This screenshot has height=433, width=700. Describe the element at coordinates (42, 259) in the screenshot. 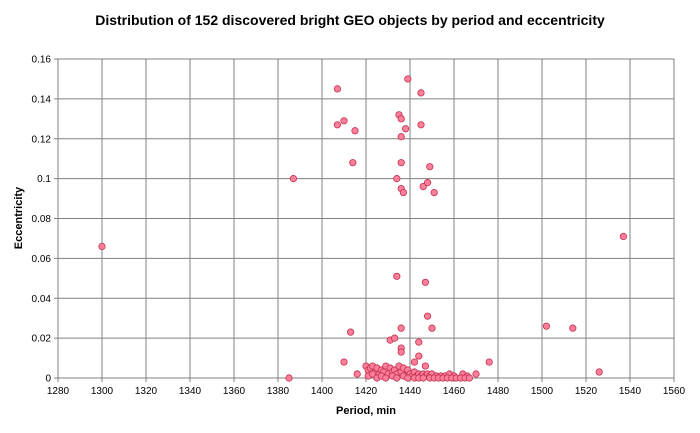

I see `y-tick-label: 0.06` at that location.